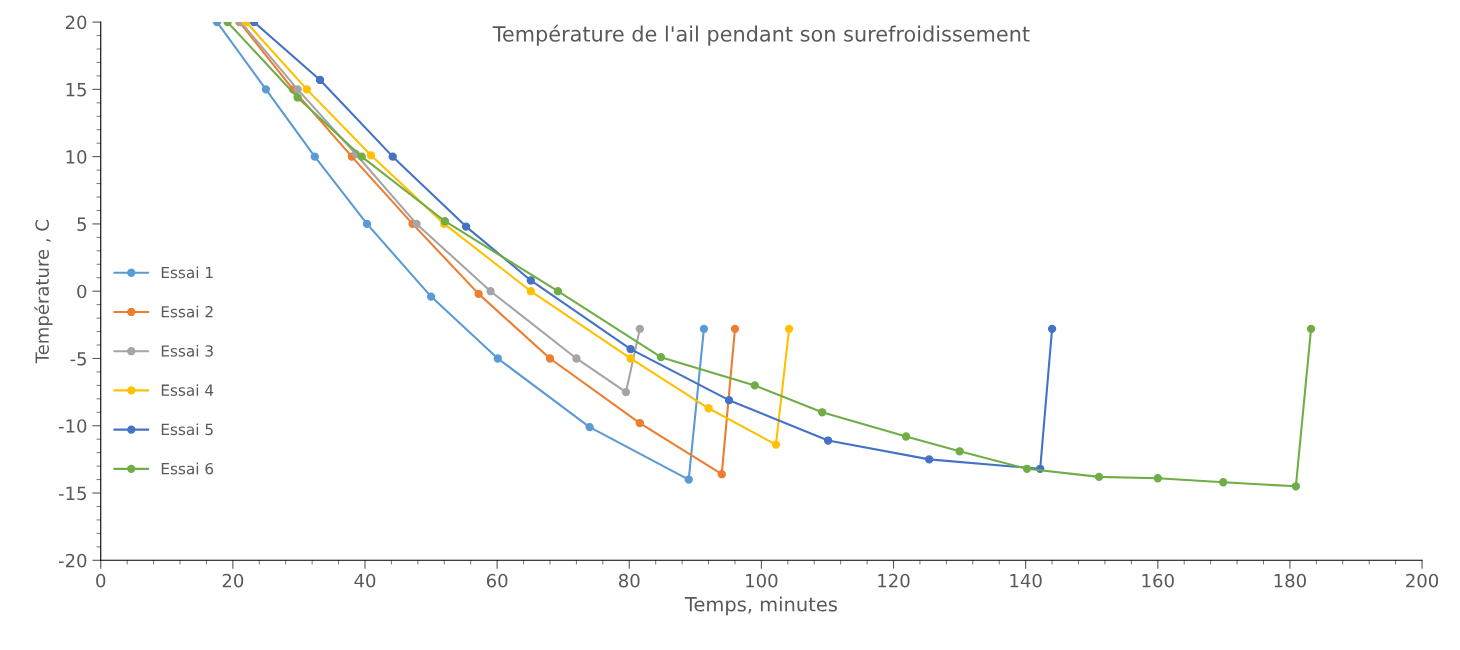 This screenshot has width=1460, height=650. Describe the element at coordinates (101, 580) in the screenshot. I see `x-tick-label: 0` at that location.